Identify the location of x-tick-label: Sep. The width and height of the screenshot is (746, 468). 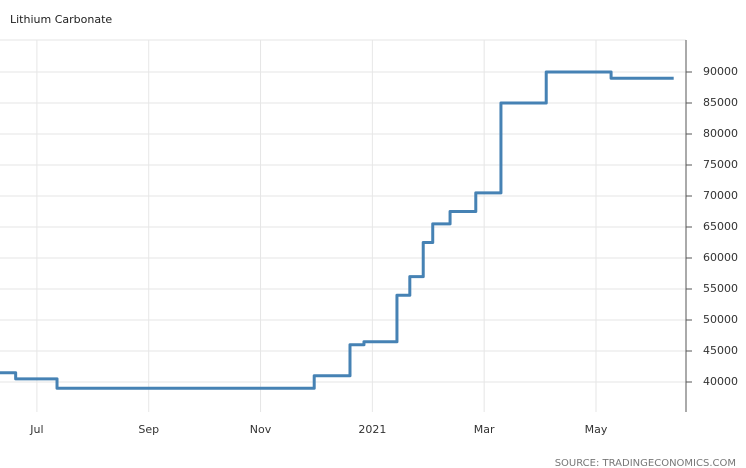
(148, 429).